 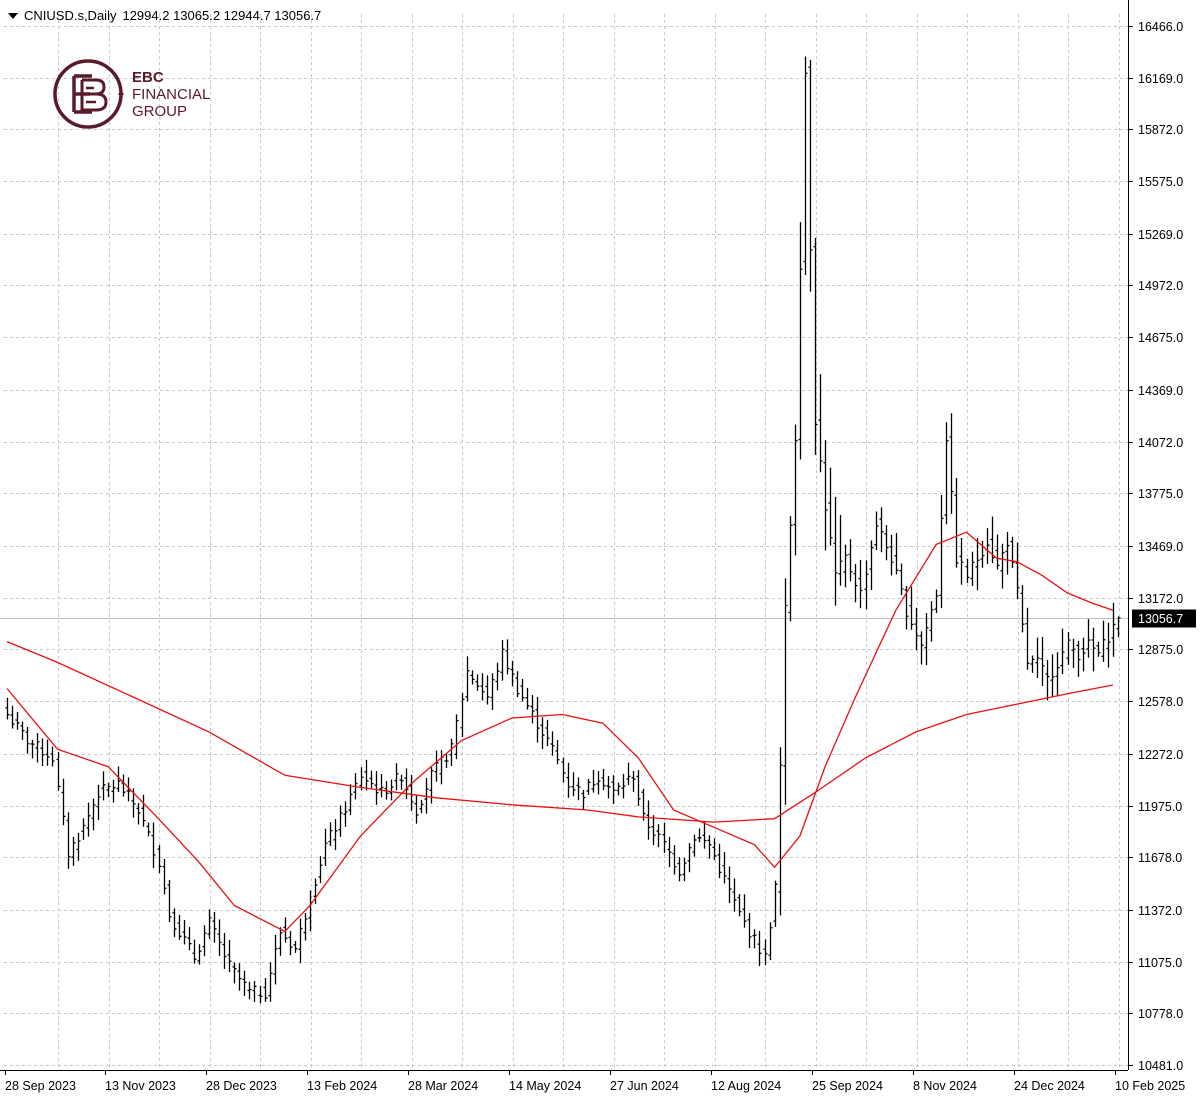 I want to click on y-tick-label: 16169.0, so click(x=1160, y=79).